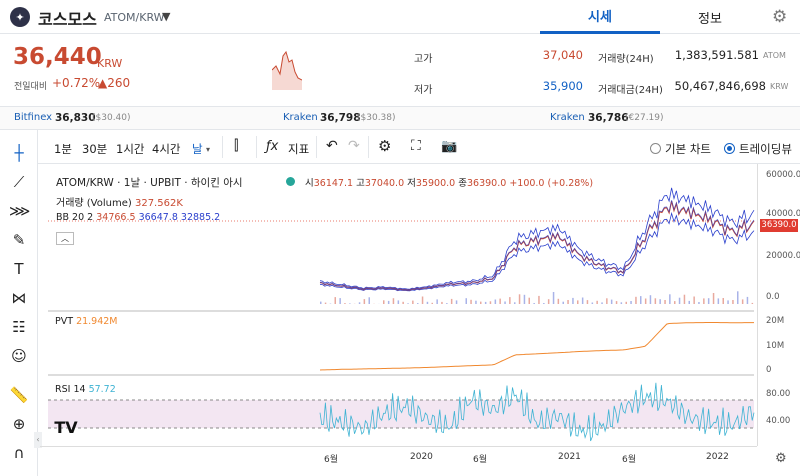  What do you see at coordinates (400, 17) in the screenshot?
I see `top-bar` at bounding box center [400, 17].